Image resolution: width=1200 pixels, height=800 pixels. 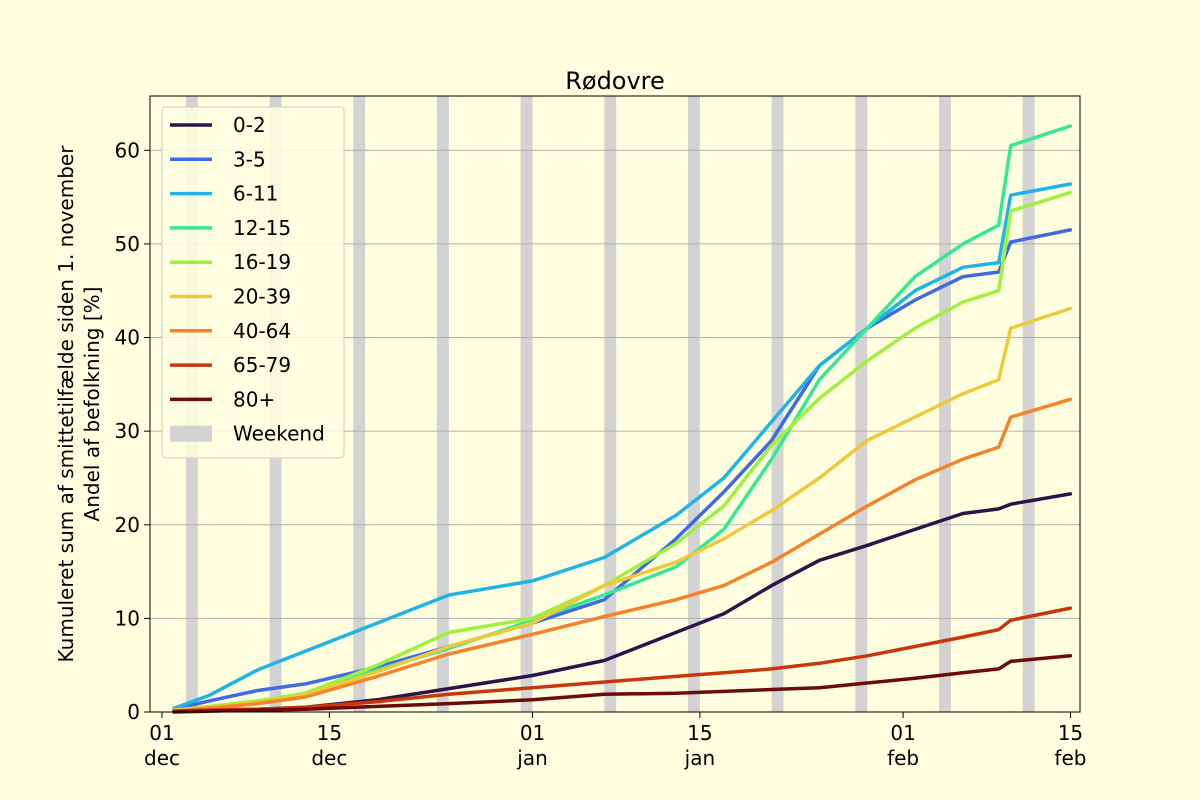 I want to click on y-tick-label: 20, so click(x=127, y=525).